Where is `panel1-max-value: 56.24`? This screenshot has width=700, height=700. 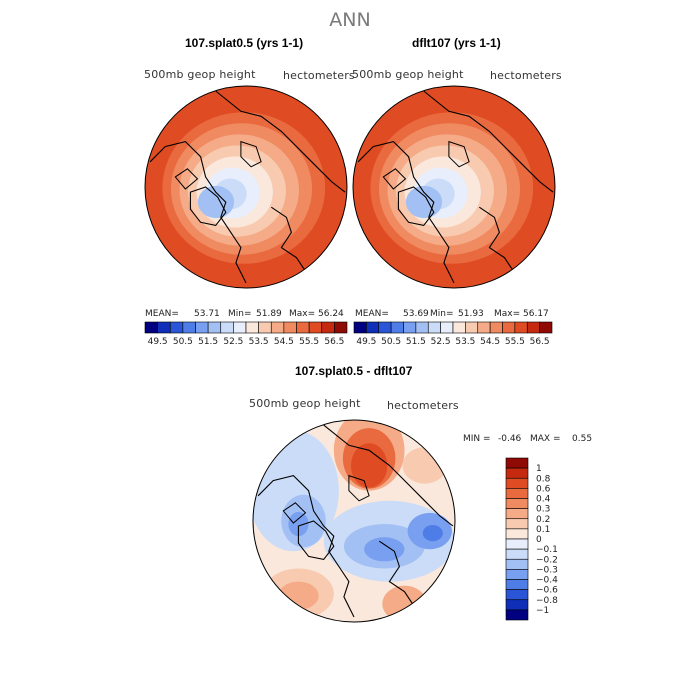 panel1-max-value: 56.24 is located at coordinates (331, 314).